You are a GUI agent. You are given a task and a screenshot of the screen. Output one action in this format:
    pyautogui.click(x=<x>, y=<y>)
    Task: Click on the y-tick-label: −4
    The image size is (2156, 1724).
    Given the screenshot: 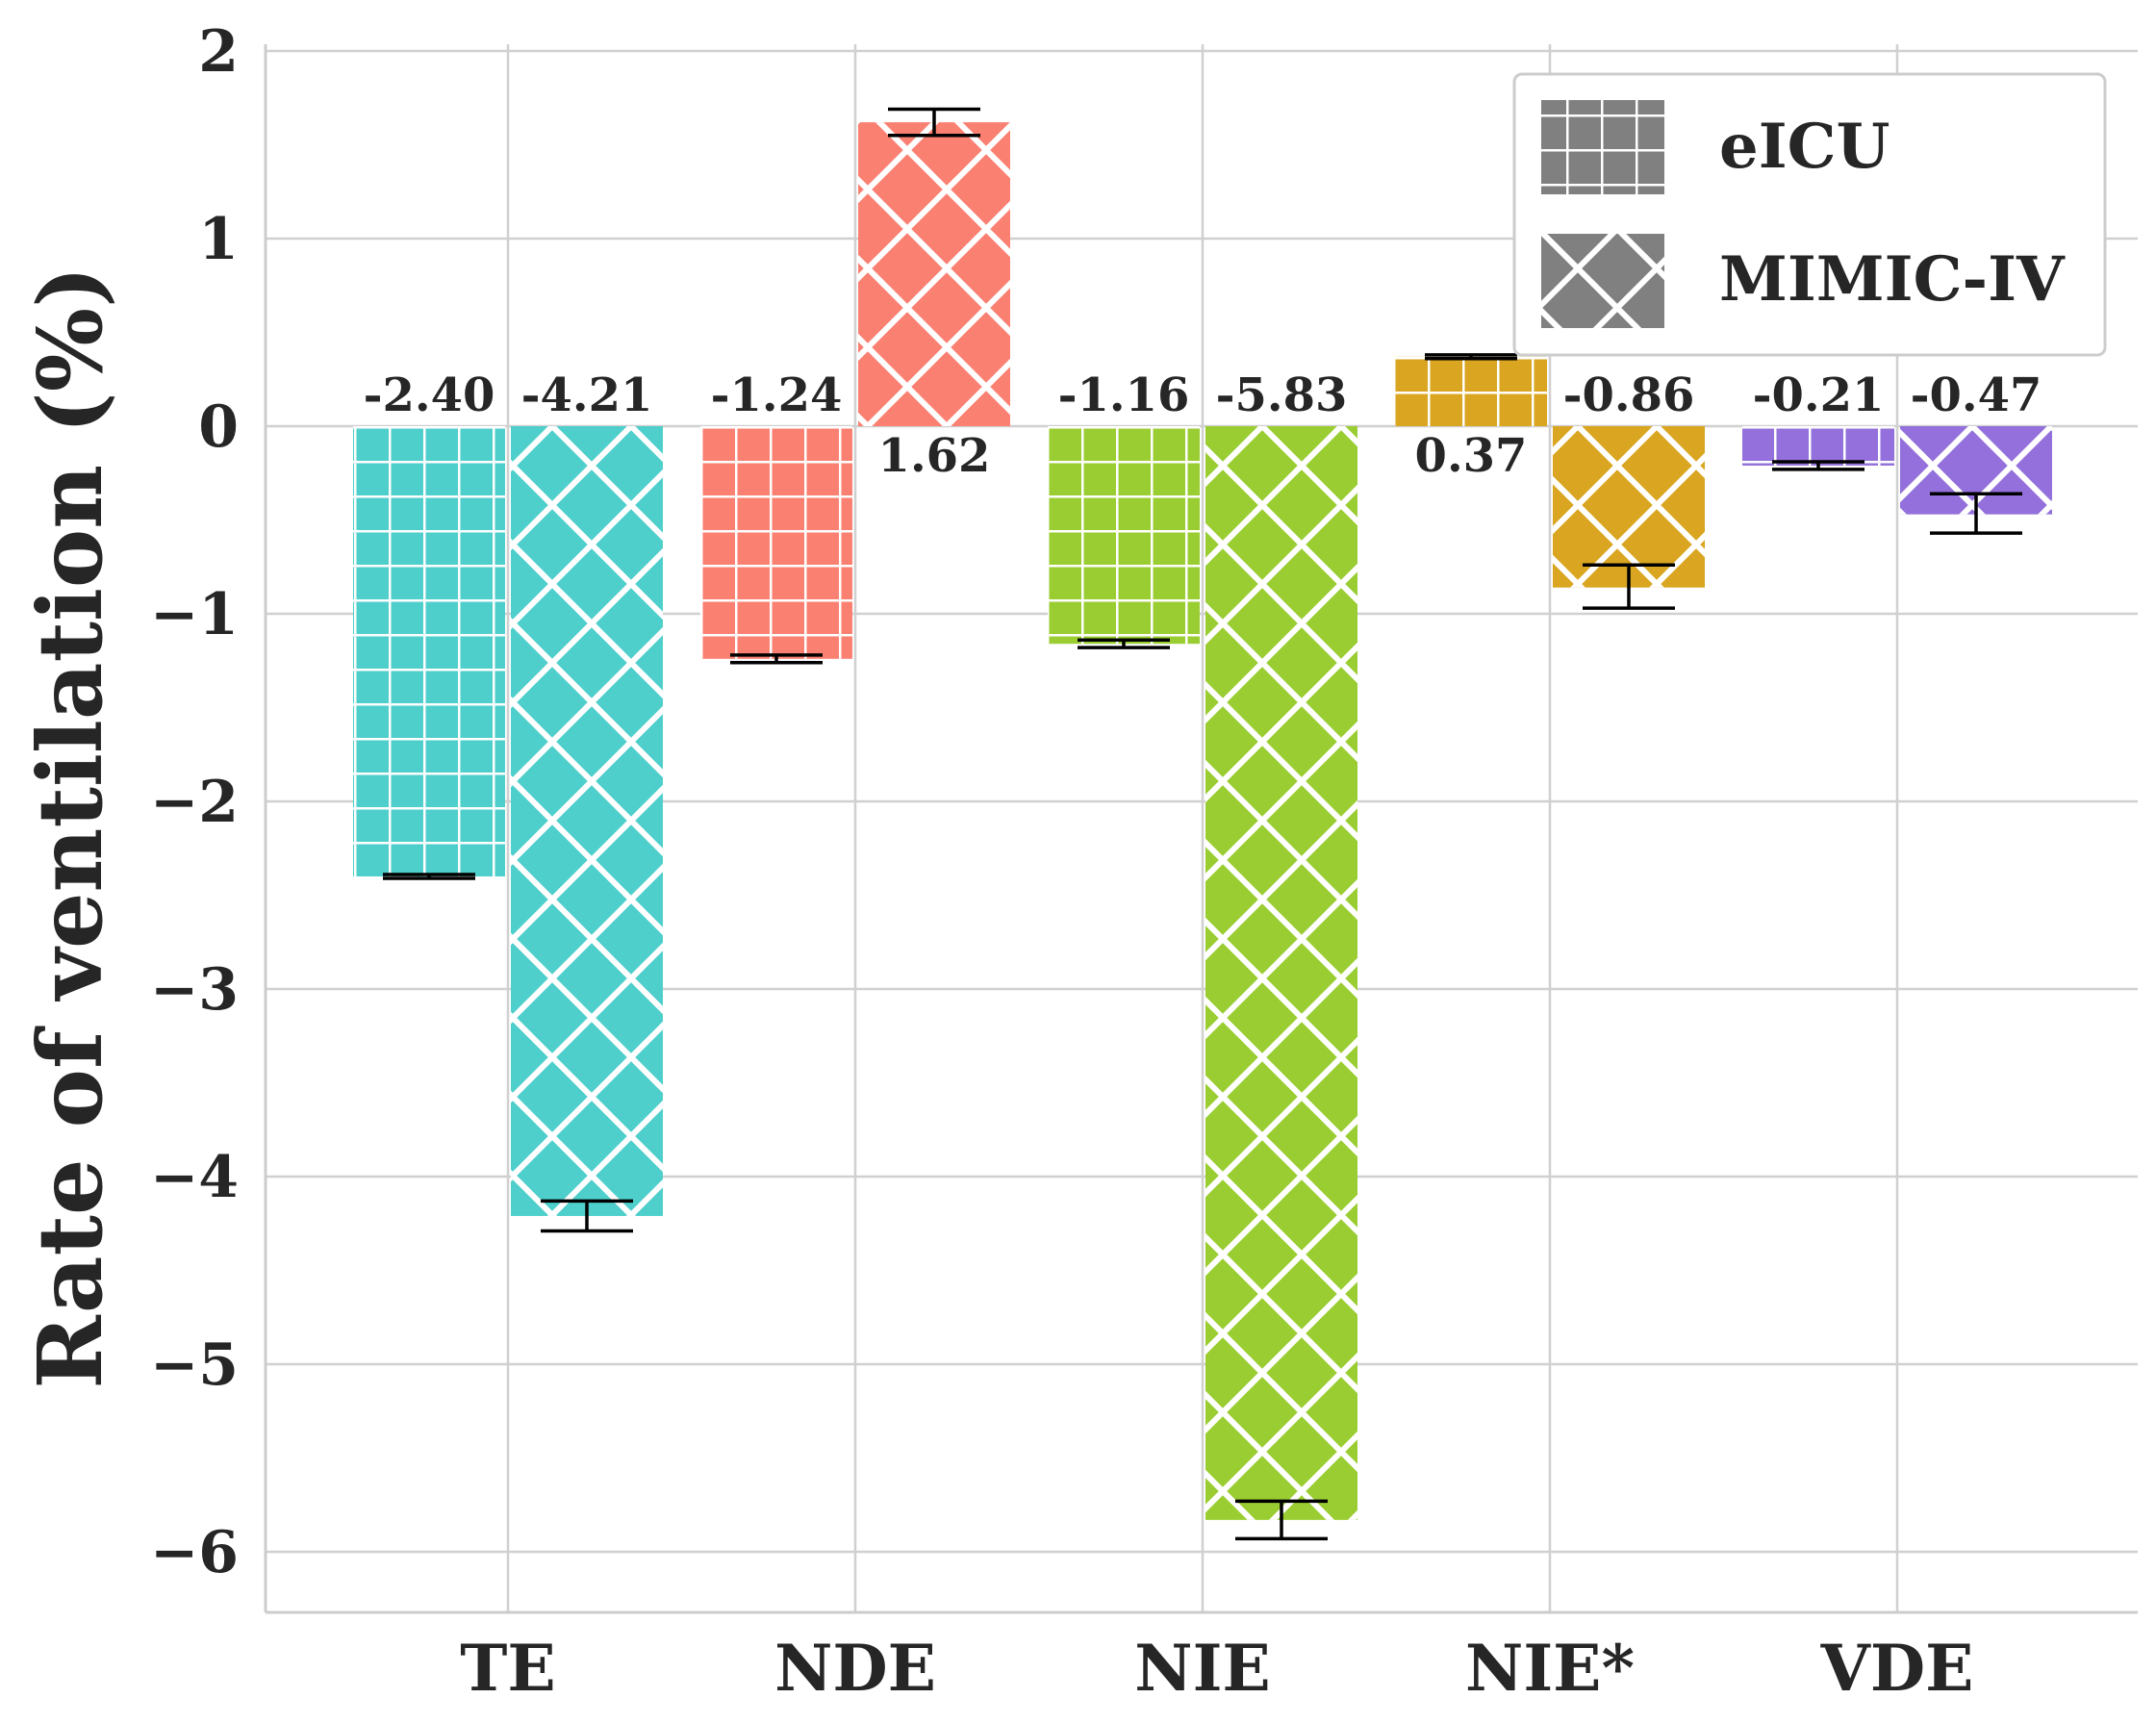 What is the action you would take?
    pyautogui.click(x=194, y=1177)
    